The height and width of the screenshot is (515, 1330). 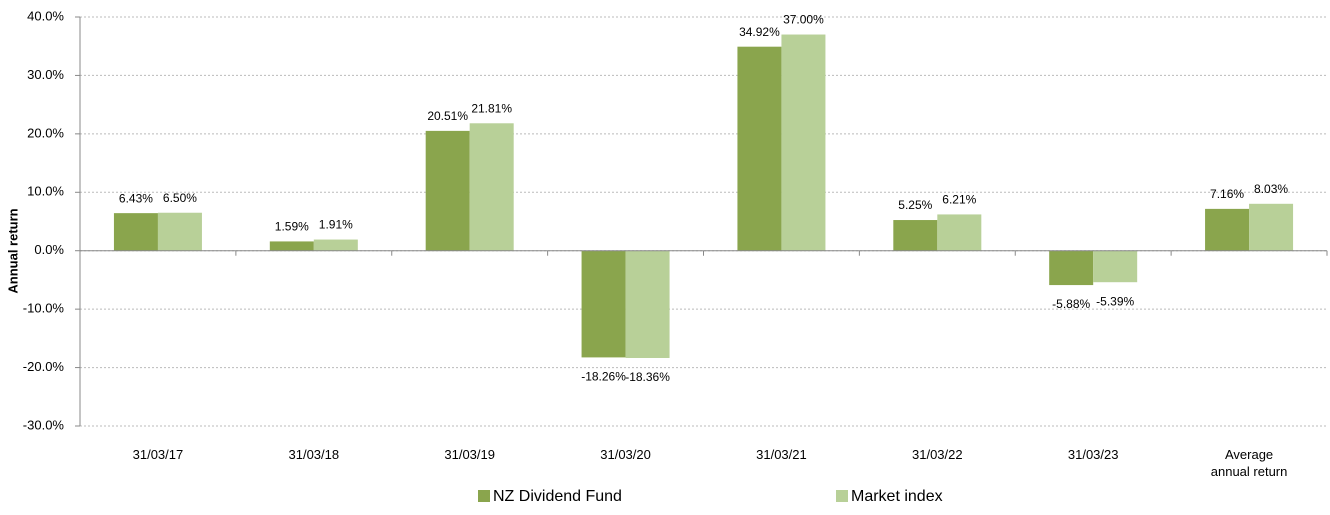 What do you see at coordinates (557, 496) in the screenshot?
I see `legend-label: NZ Dividend Fund` at bounding box center [557, 496].